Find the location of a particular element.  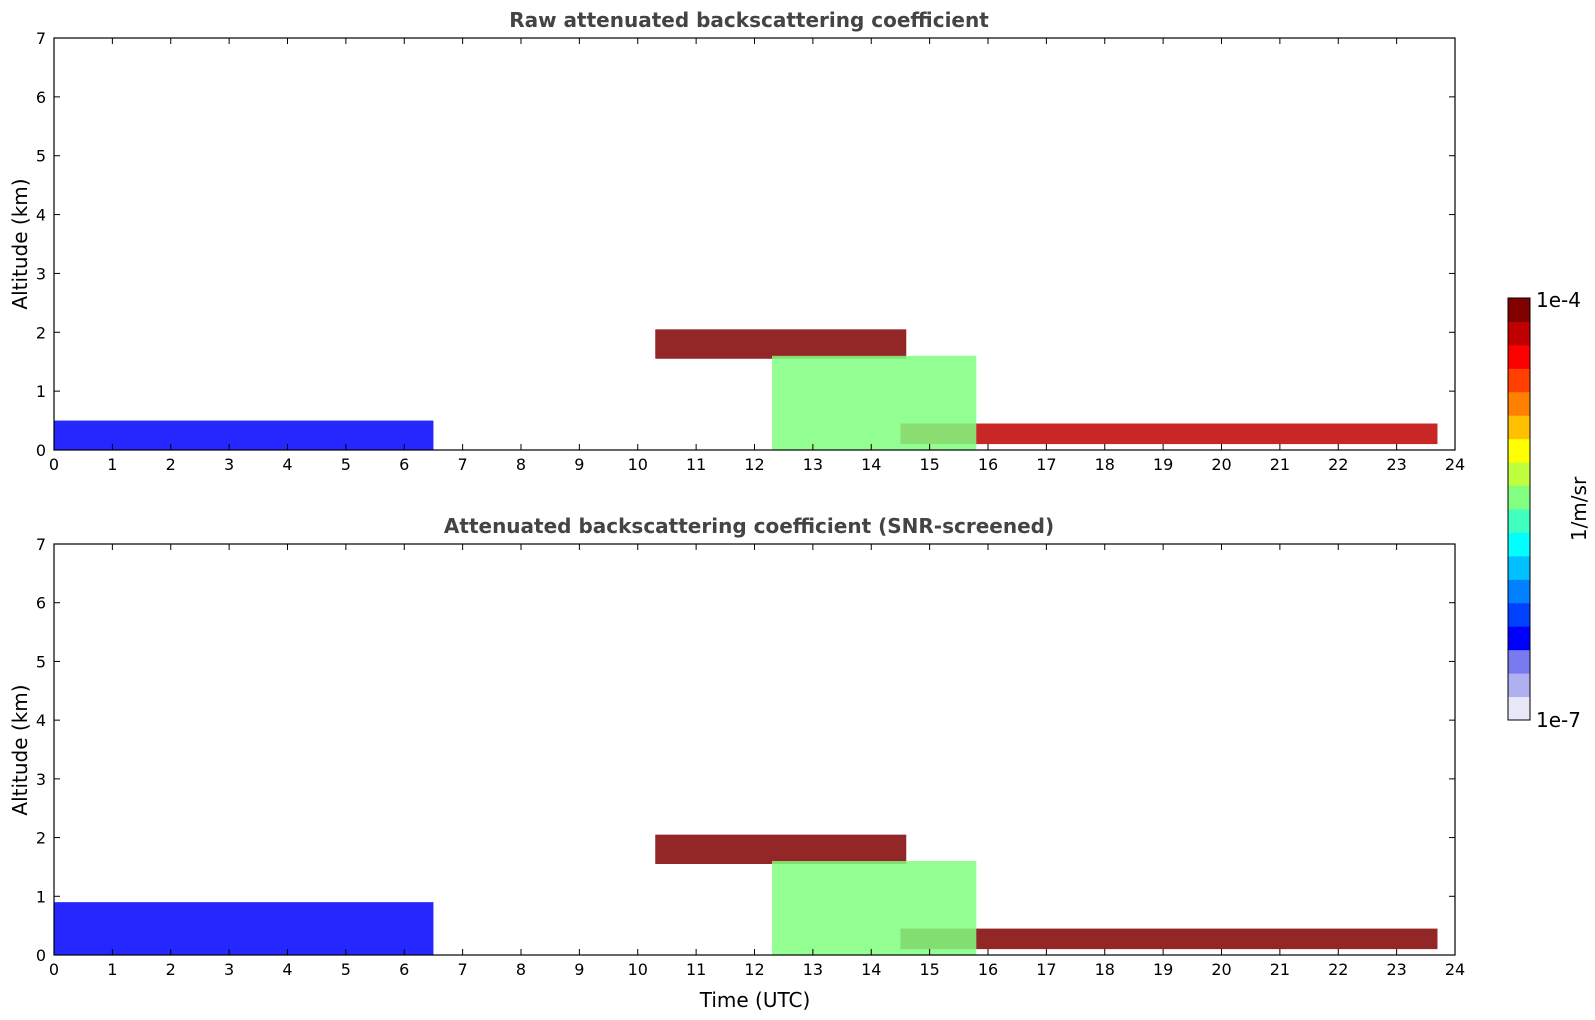

y-tick-label: 5 is located at coordinates (41, 661).